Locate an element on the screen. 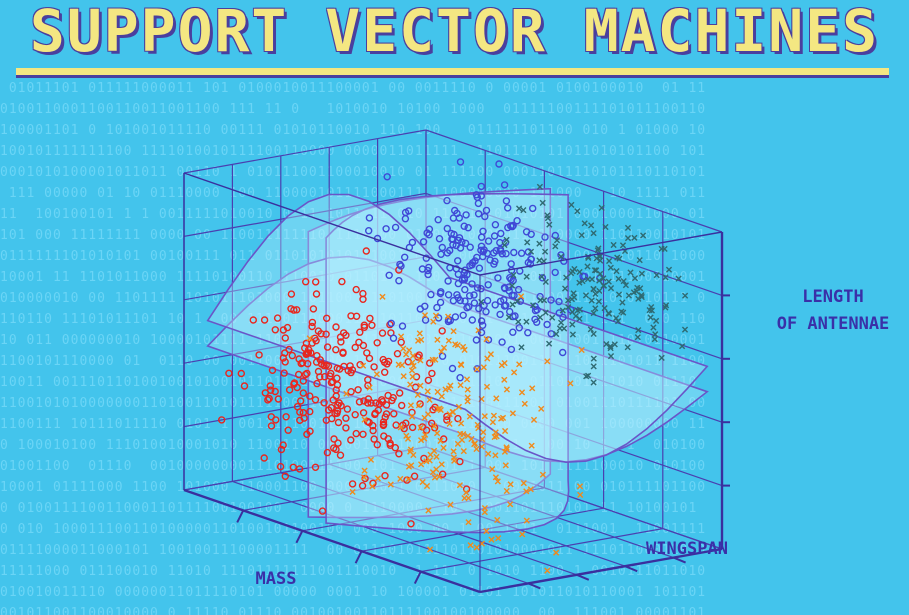 The width and height of the screenshot is (909, 615). title-underline is located at coordinates (452, 73).